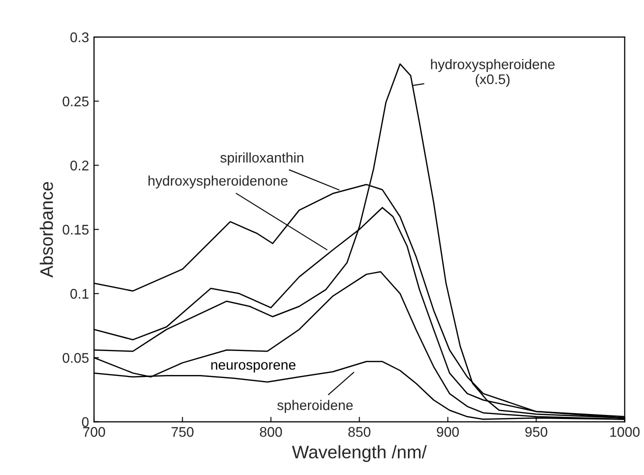  Describe the element at coordinates (75, 101) in the screenshot. I see `y-tick-label: 0.25` at that location.